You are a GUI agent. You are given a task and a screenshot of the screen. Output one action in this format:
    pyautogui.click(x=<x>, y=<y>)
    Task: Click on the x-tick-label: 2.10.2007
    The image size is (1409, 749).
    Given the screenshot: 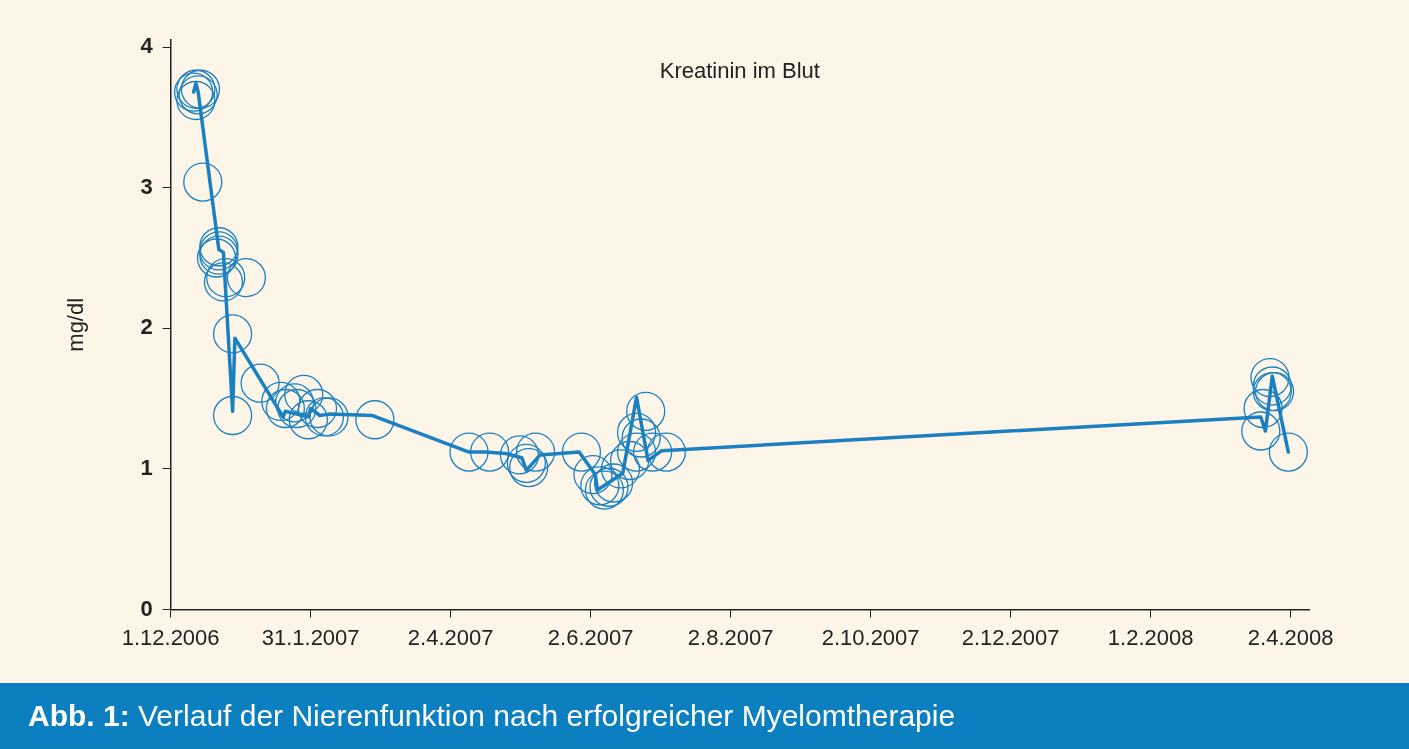 What is the action you would take?
    pyautogui.click(x=870, y=637)
    